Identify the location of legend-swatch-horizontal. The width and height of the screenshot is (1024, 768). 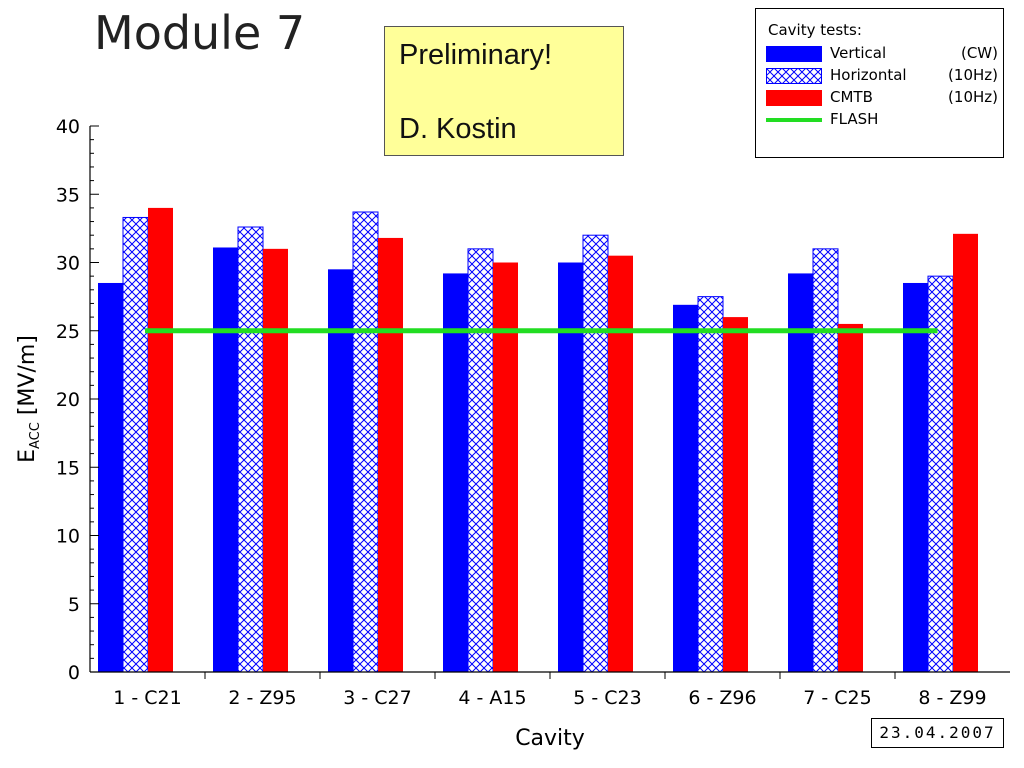
(794, 76).